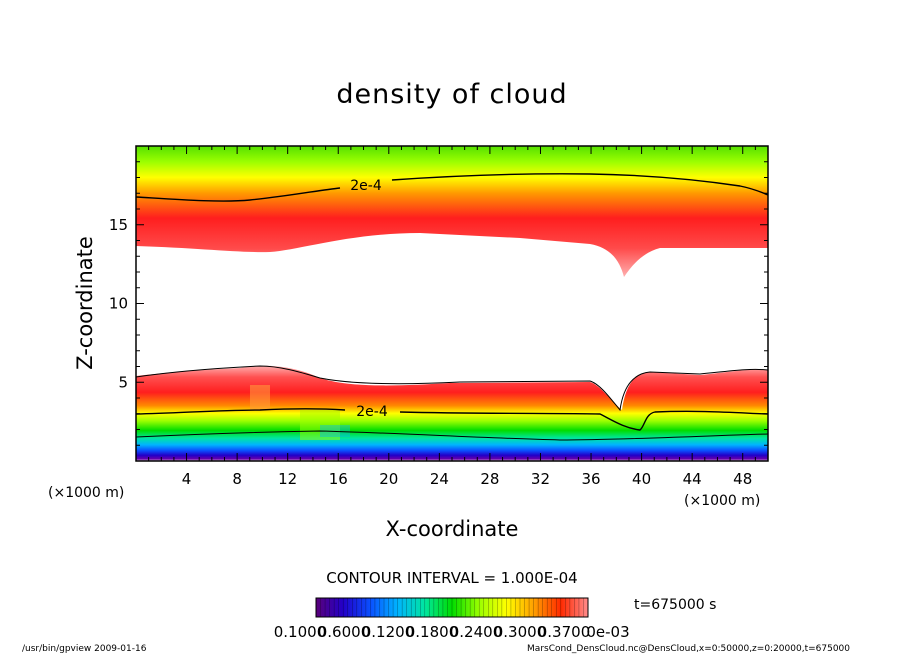  What do you see at coordinates (338, 479) in the screenshot?
I see `x-tick-label: 16` at bounding box center [338, 479].